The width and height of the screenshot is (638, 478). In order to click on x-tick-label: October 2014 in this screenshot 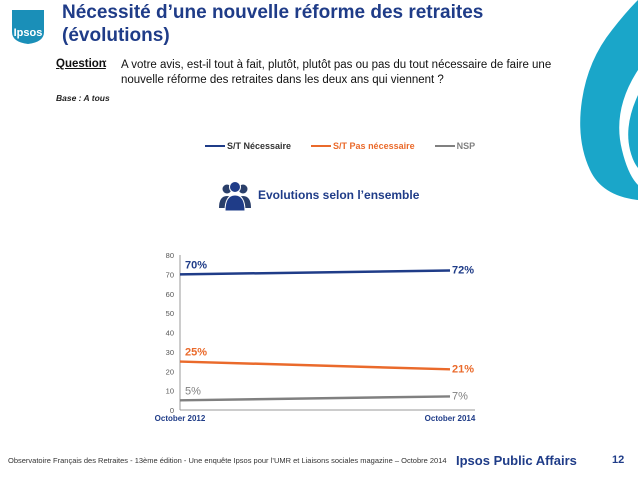, I will do `click(450, 418)`.